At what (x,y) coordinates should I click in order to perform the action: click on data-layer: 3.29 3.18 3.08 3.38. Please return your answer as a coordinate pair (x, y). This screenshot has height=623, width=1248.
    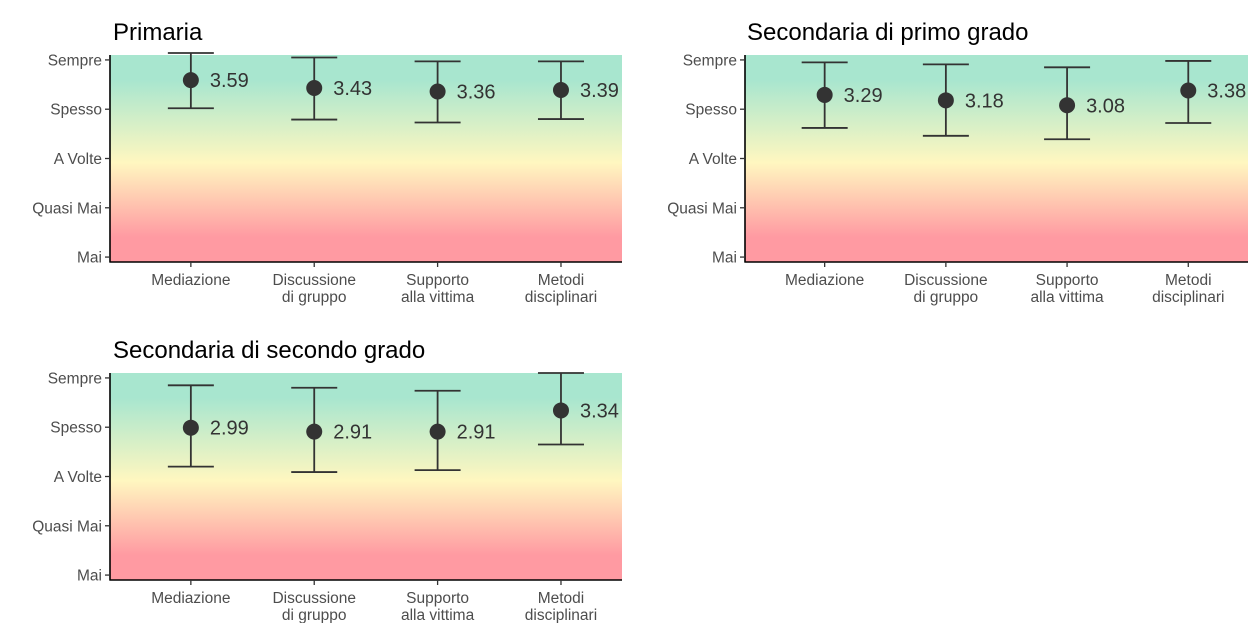
    Looking at the image, I should click on (1023, 100).